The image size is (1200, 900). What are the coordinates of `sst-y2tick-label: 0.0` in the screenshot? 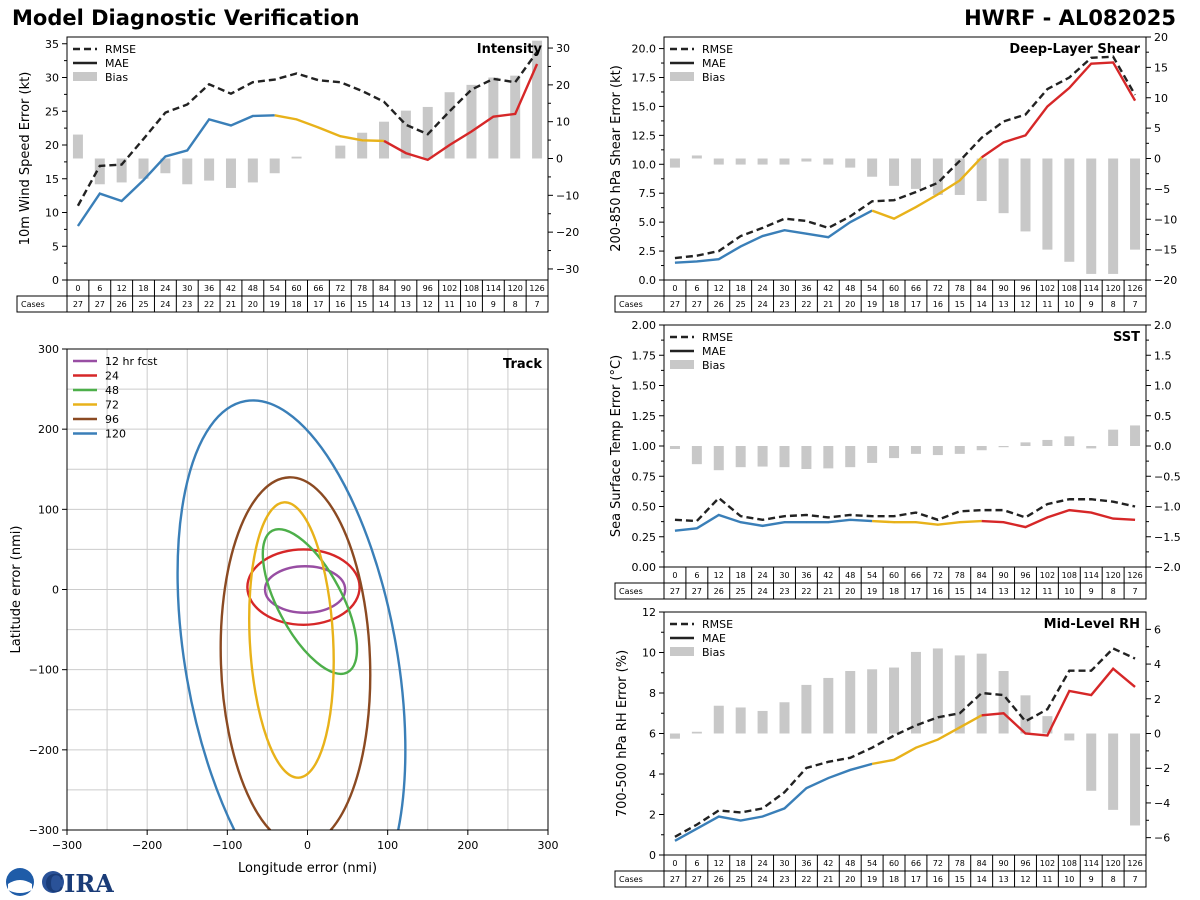 It's located at (1163, 446).